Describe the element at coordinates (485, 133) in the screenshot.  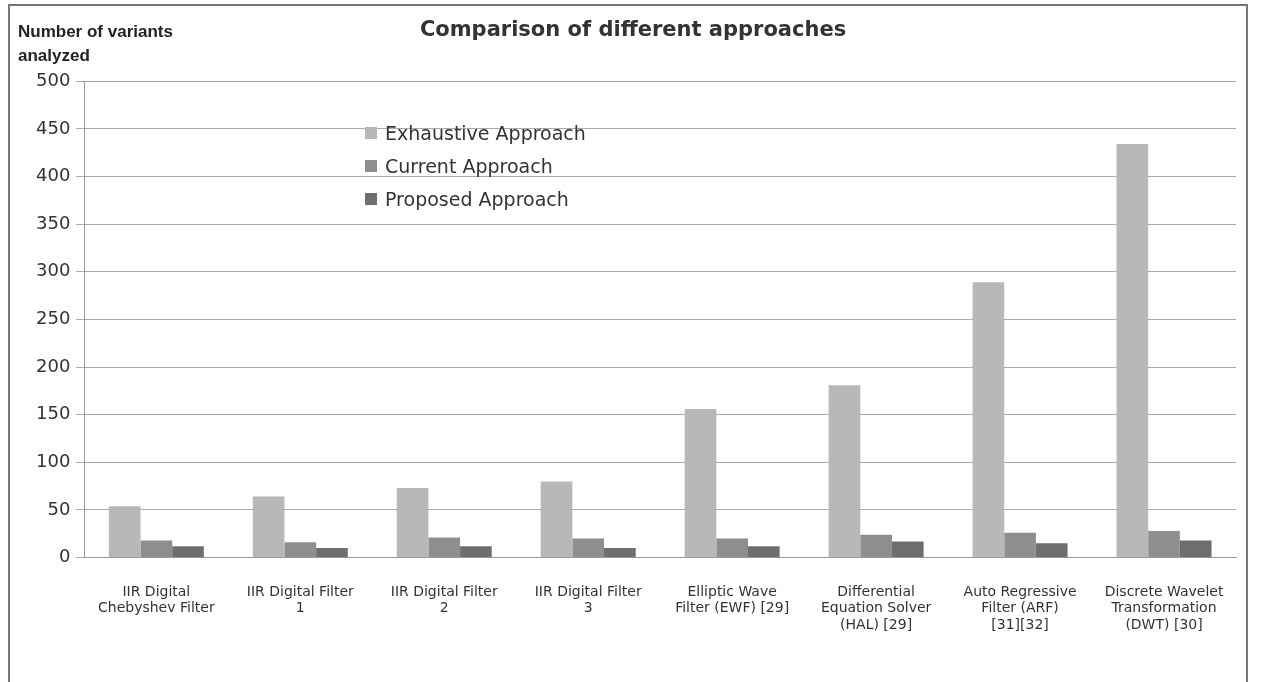
I see `legend-label: Exhaustive Approach` at that location.